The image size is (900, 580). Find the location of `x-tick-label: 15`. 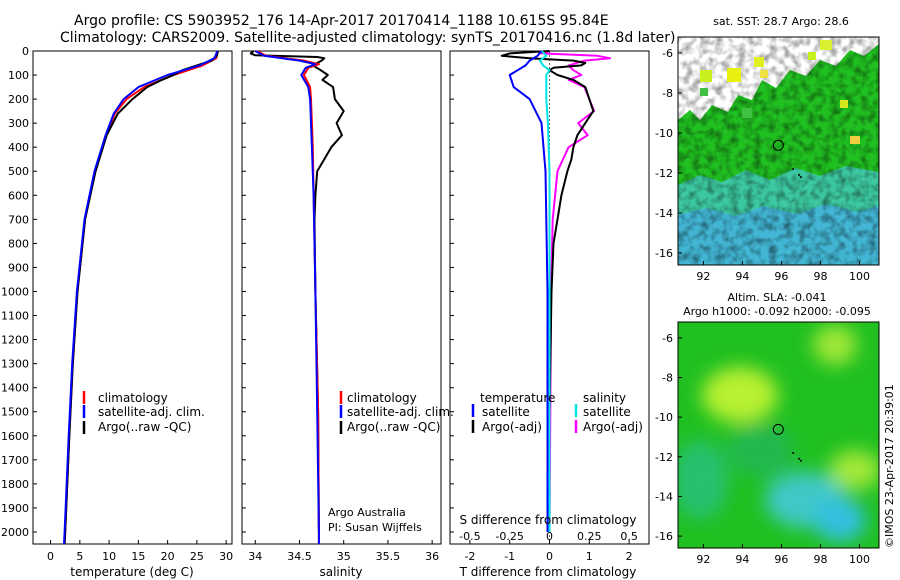

x-tick-label: 15 is located at coordinates (138, 556).